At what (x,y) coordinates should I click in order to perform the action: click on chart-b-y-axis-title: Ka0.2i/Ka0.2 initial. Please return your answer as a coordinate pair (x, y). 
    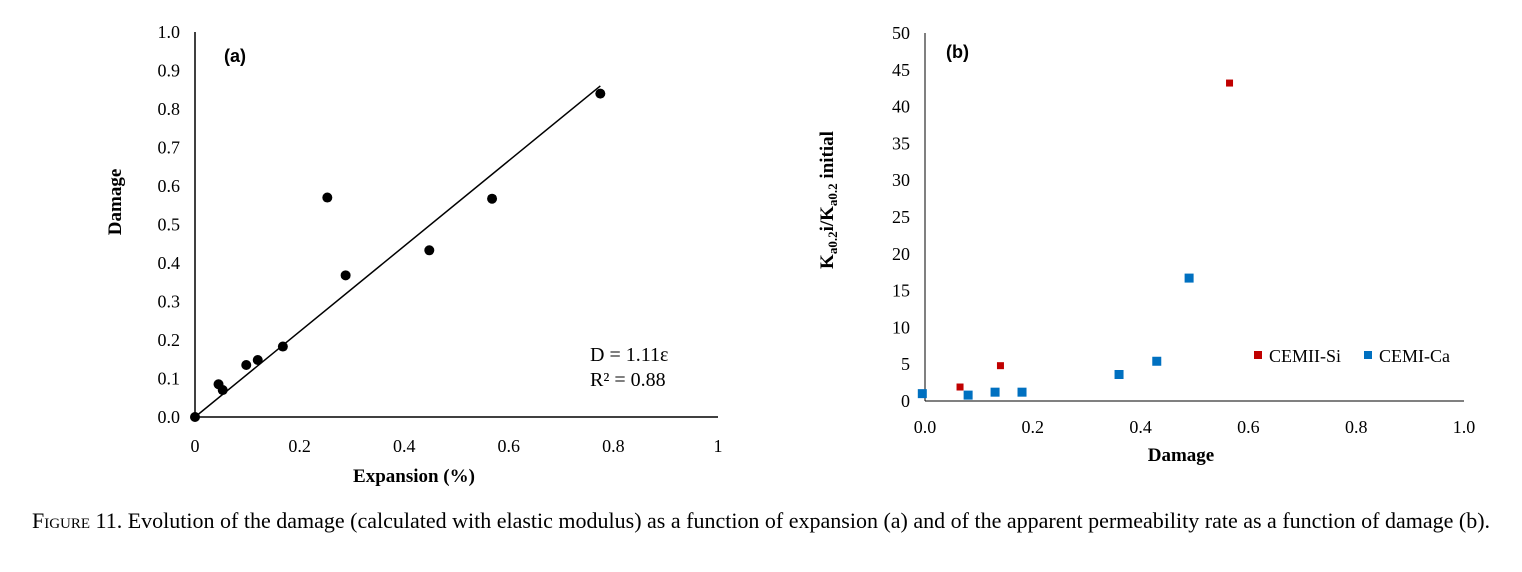
    Looking at the image, I should click on (828, 200).